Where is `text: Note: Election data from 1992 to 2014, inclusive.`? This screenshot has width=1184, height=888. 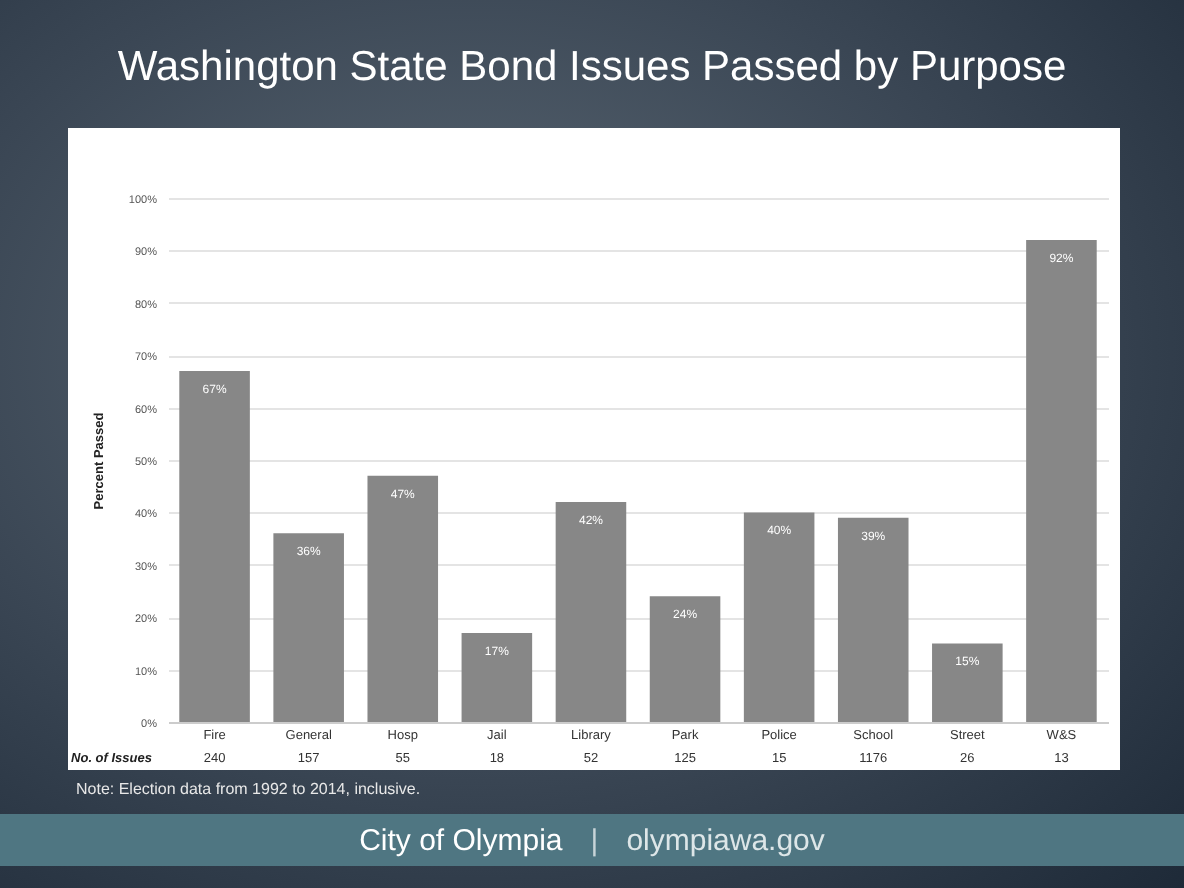 text: Note: Election data from 1992 to 2014, inclusive. is located at coordinates (248, 789).